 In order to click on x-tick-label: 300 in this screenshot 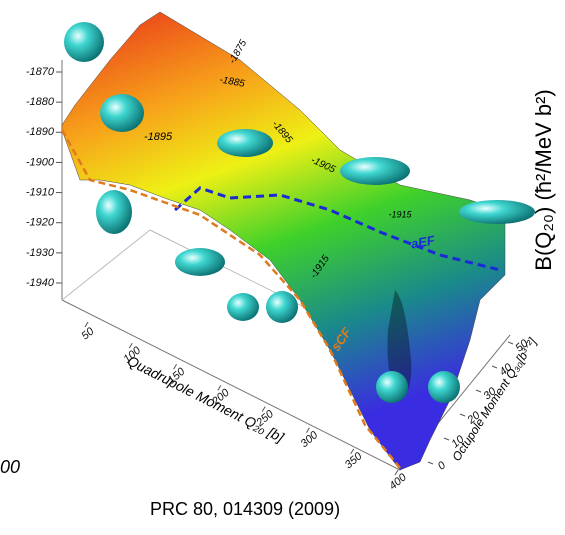, I will do `click(309, 440)`.